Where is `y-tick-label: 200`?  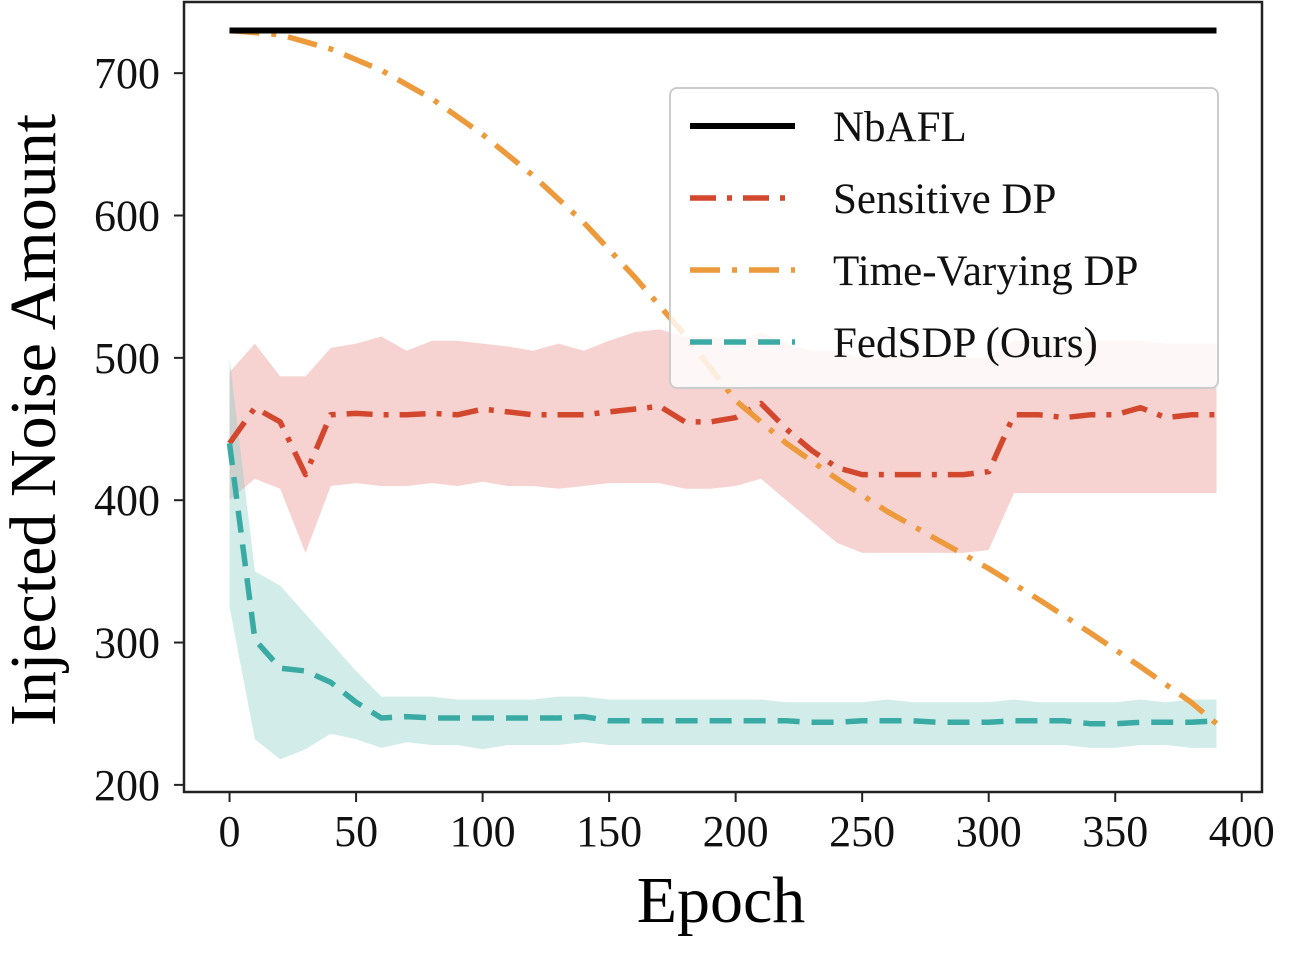 y-tick-label: 200 is located at coordinates (127, 785).